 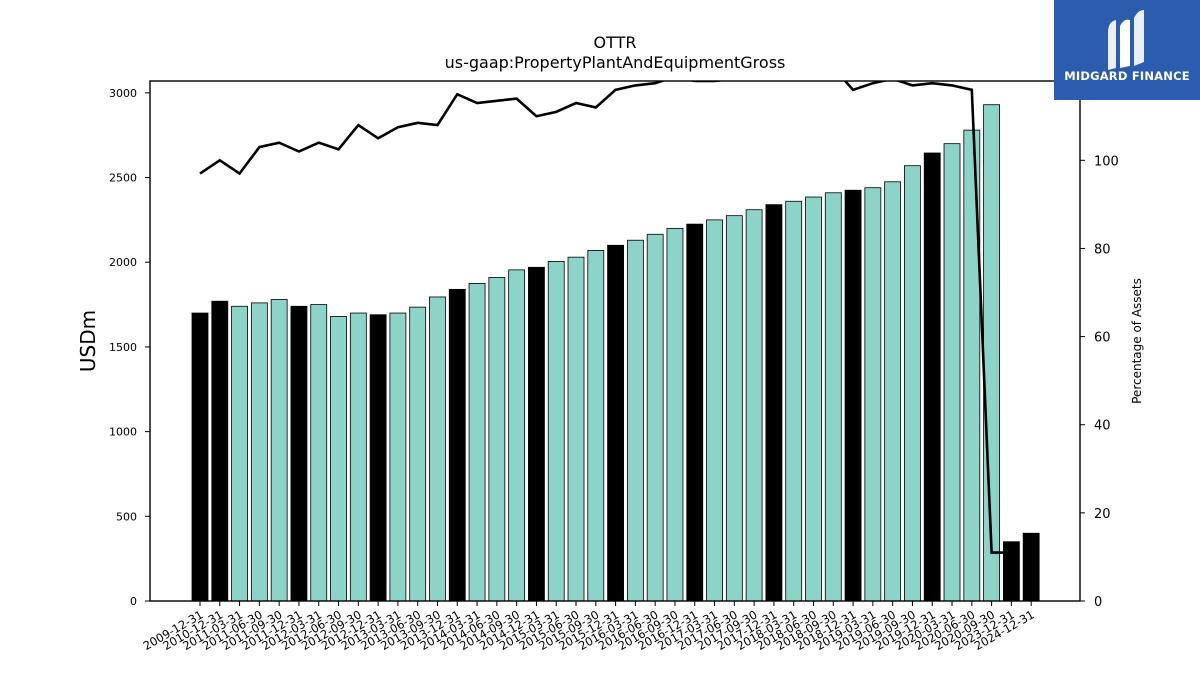 What do you see at coordinates (1102, 514) in the screenshot?
I see `y2-tick-label: 20` at bounding box center [1102, 514].